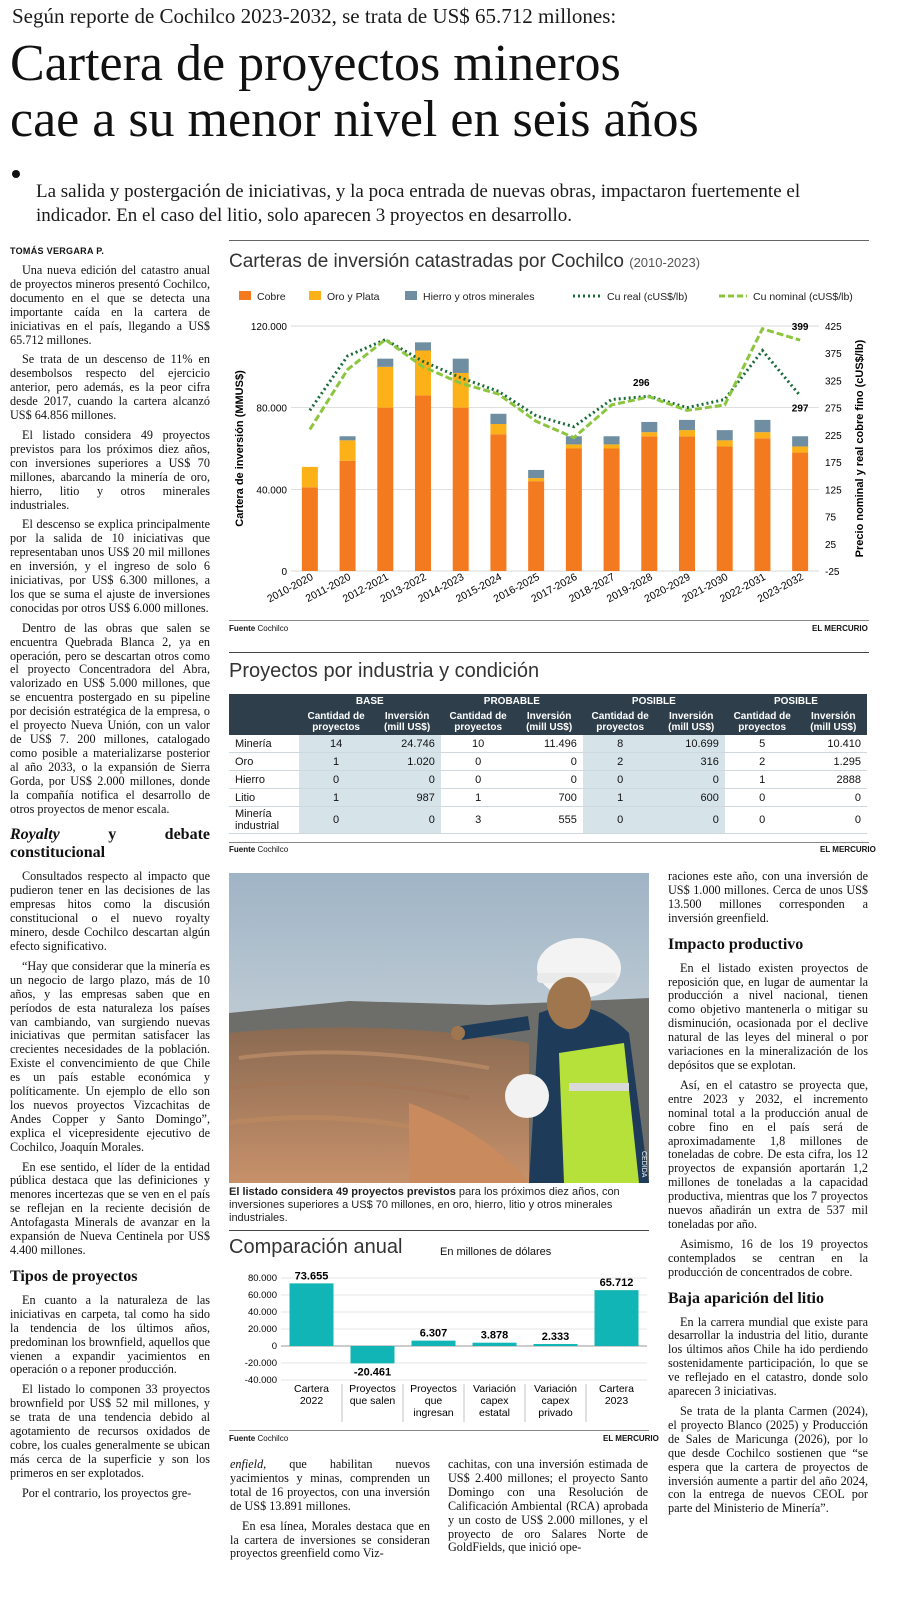  Describe the element at coordinates (833, 327) in the screenshot. I see `right-tick-label: 425` at that location.